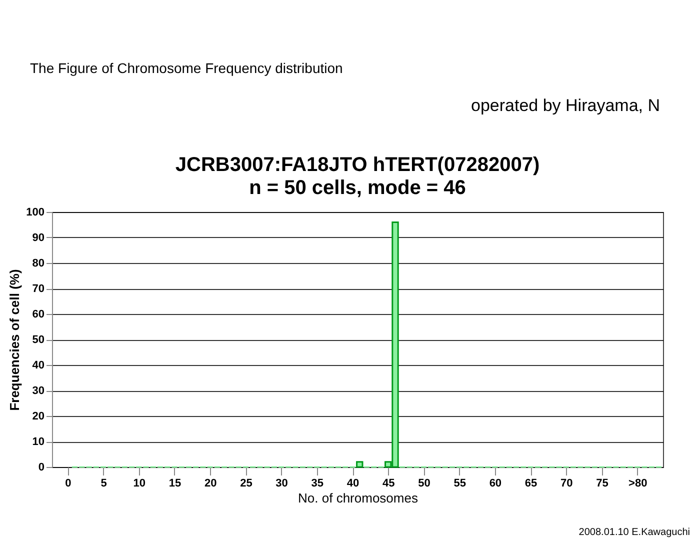 The image size is (700, 550). I want to click on chart-subtitle: n = 50 cells, mode = 46, so click(357, 188).